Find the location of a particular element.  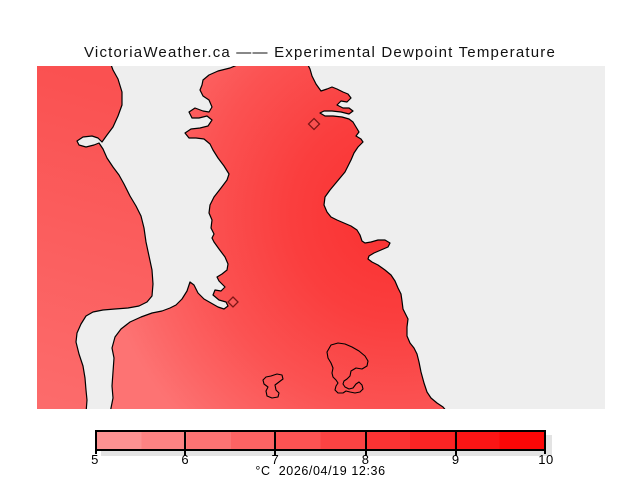

scale-label-9: 9 is located at coordinates (455, 459).